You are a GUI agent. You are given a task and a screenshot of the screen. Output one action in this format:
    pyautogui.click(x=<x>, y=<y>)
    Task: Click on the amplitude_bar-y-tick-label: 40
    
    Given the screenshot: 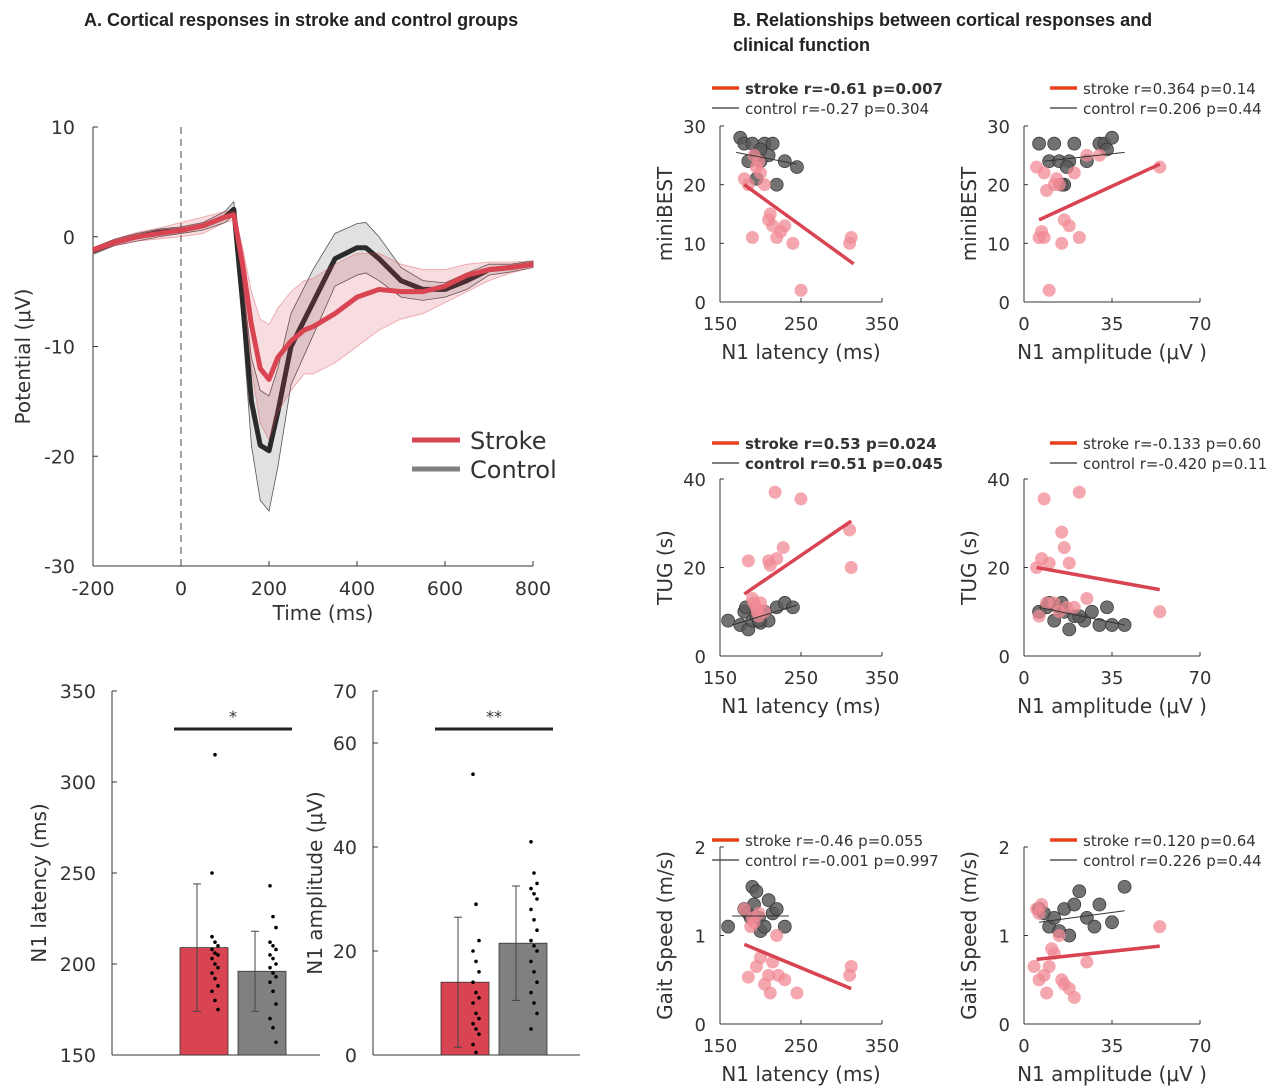 What is the action you would take?
    pyautogui.click(x=345, y=848)
    